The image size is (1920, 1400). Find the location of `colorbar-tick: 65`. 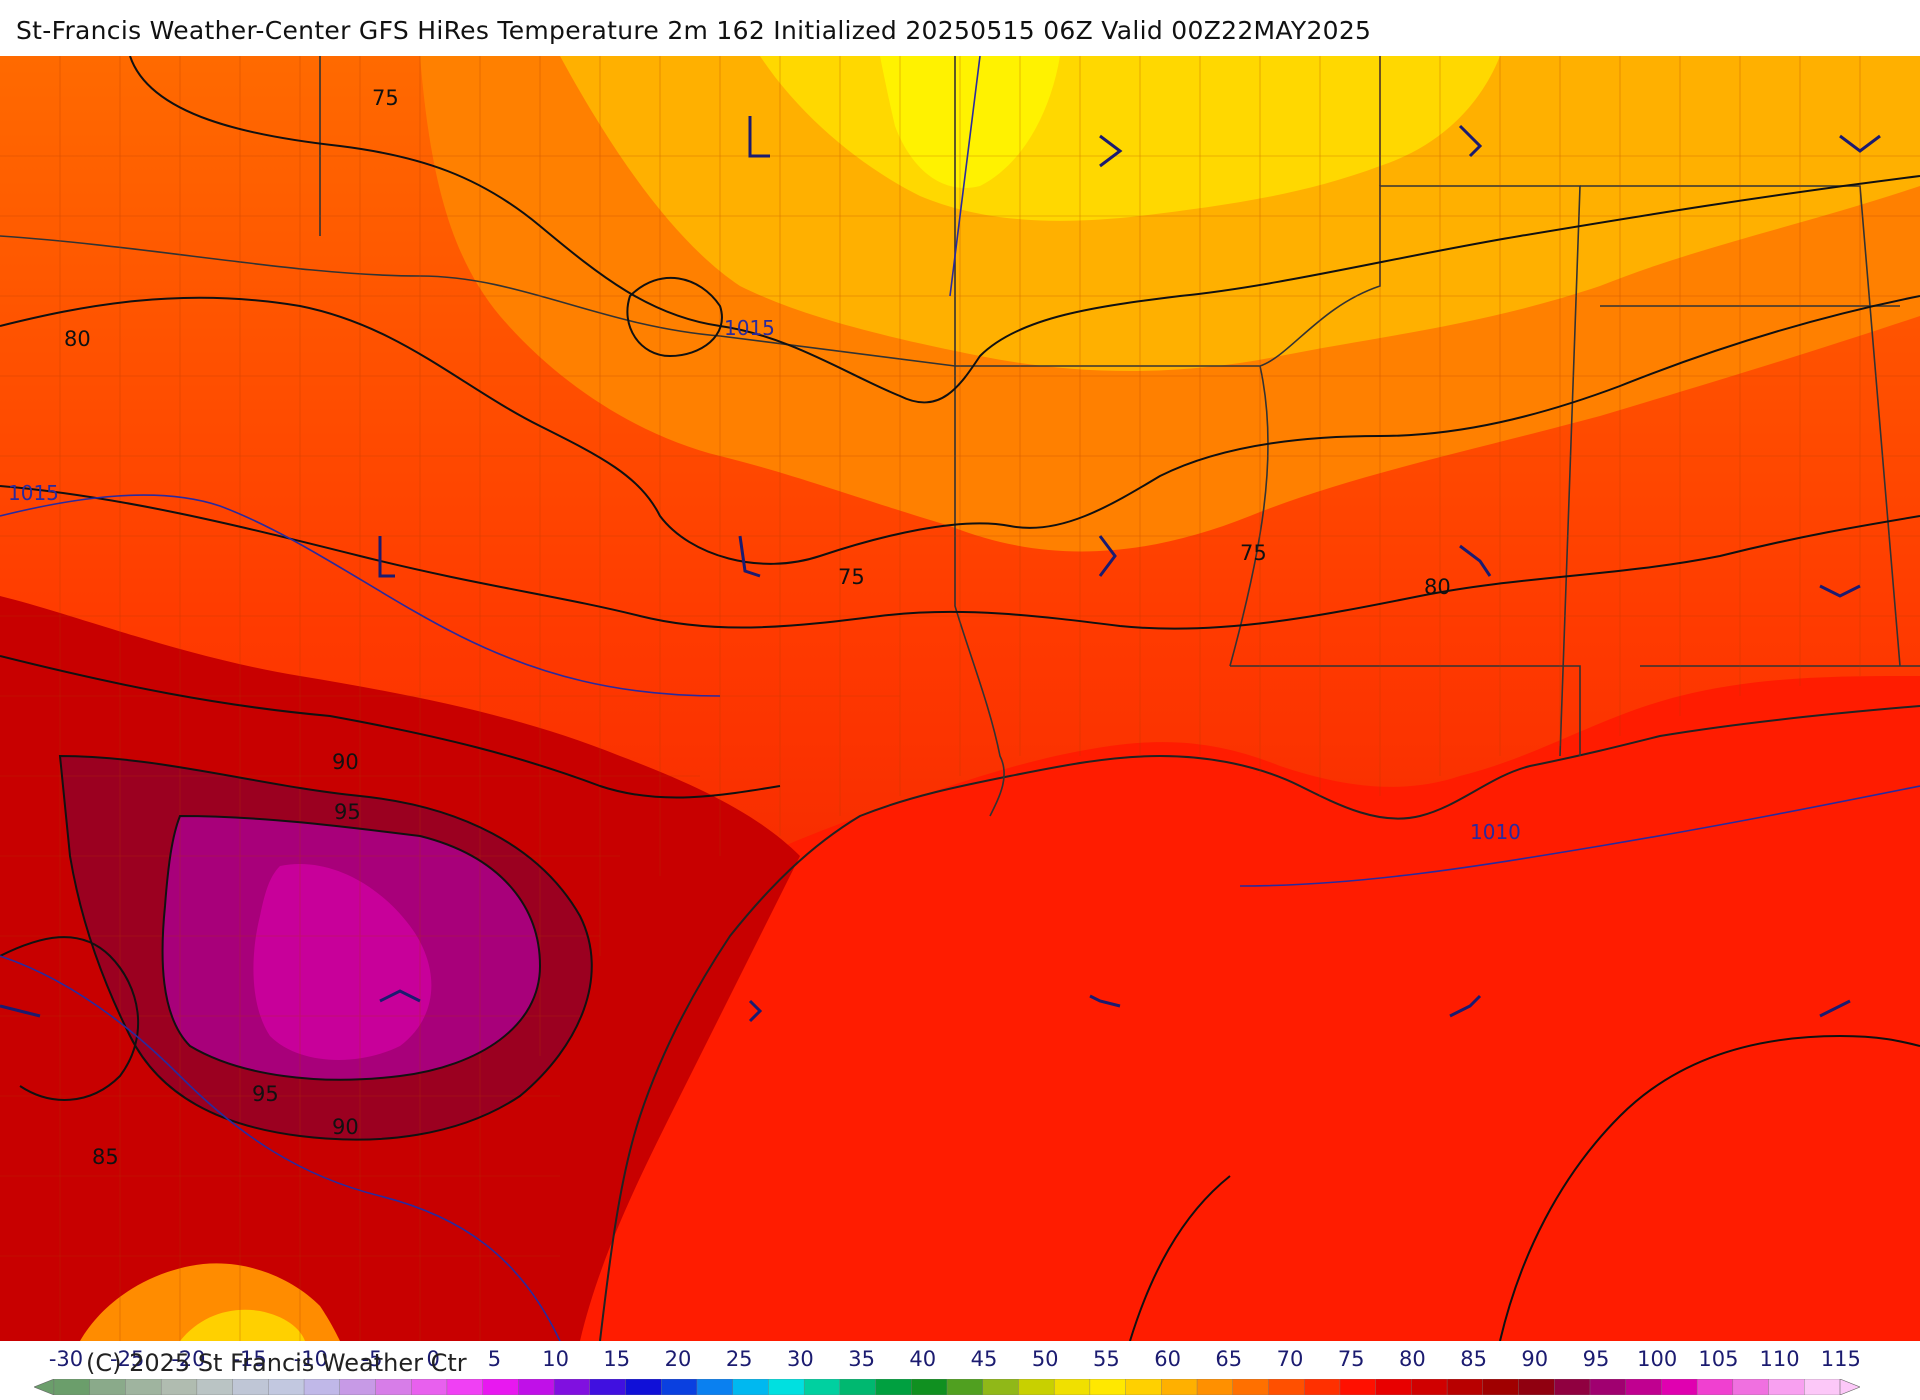

colorbar-tick: 65 is located at coordinates (1229, 1359).